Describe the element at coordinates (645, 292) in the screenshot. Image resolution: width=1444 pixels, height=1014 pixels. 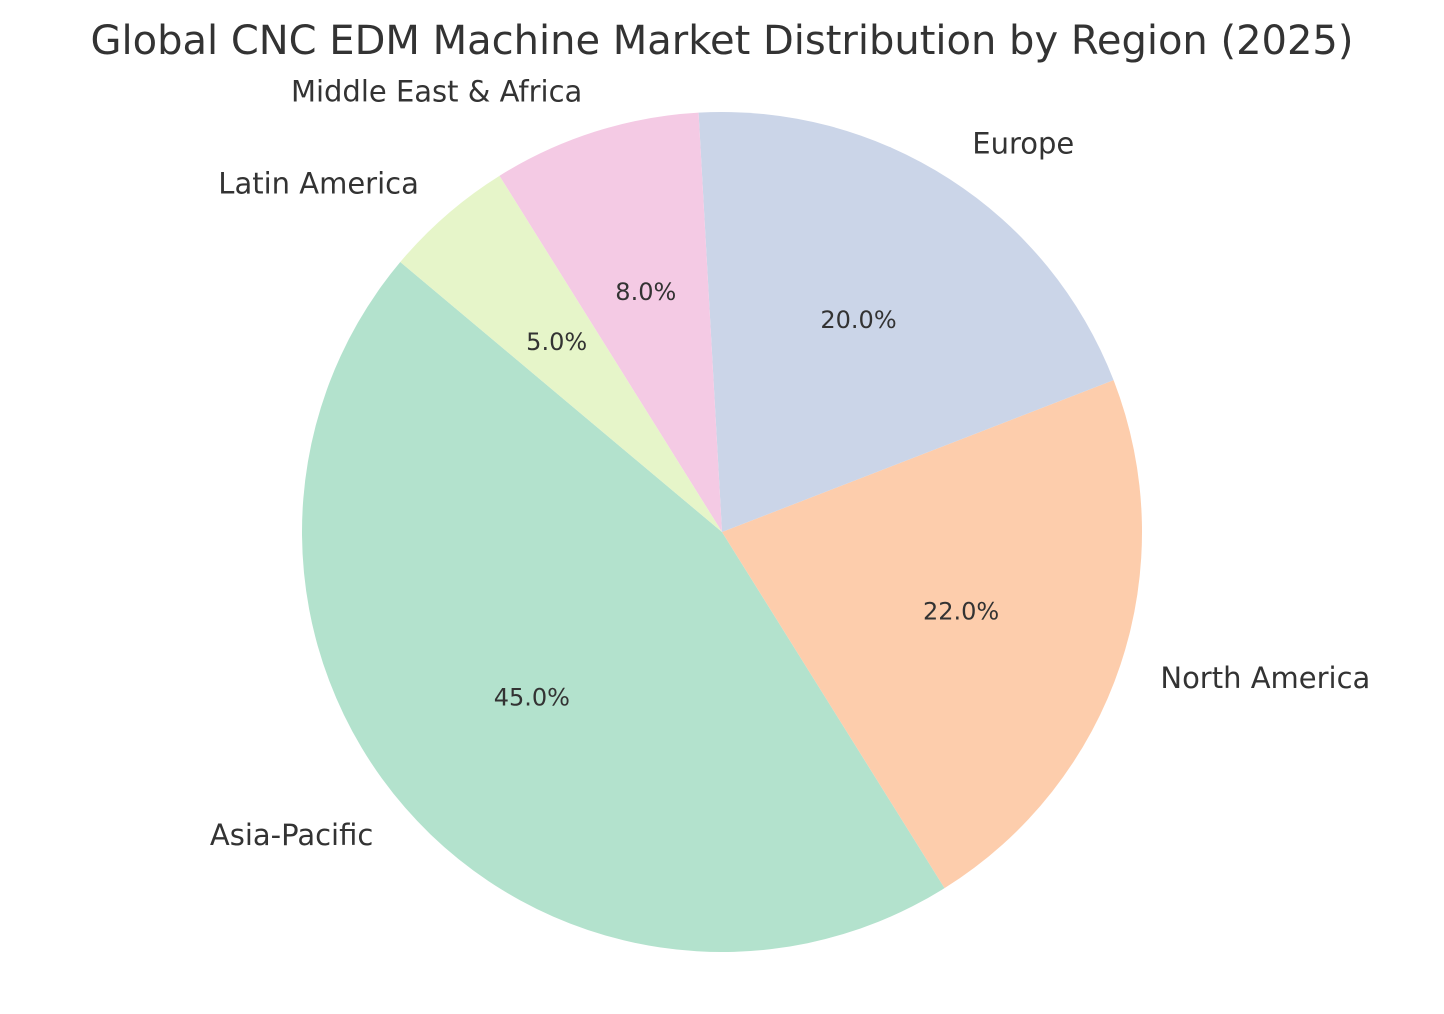
I see `pct-label-middle-east-and-africa: 8.0%` at that location.